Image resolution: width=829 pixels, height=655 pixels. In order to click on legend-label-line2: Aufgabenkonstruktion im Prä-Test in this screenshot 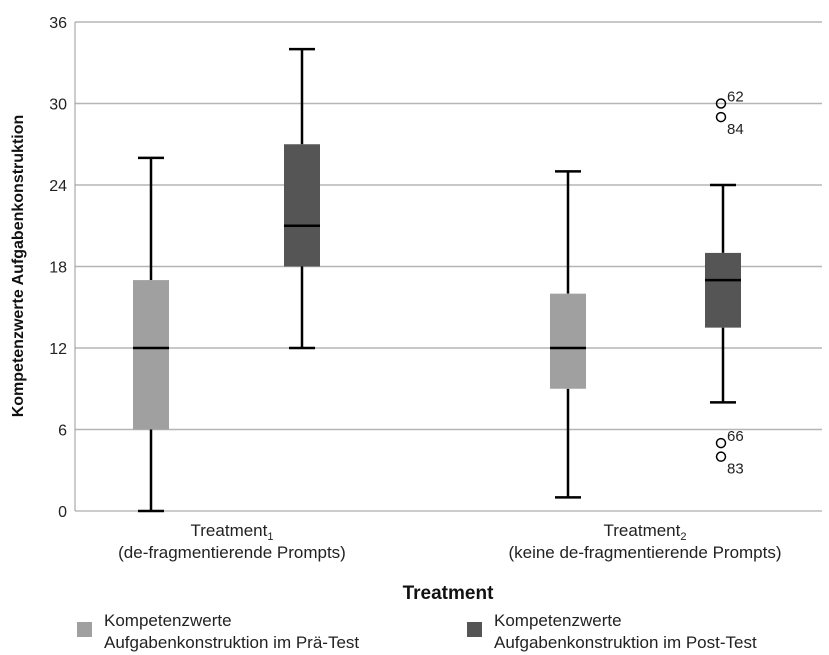, I will do `click(231, 642)`.